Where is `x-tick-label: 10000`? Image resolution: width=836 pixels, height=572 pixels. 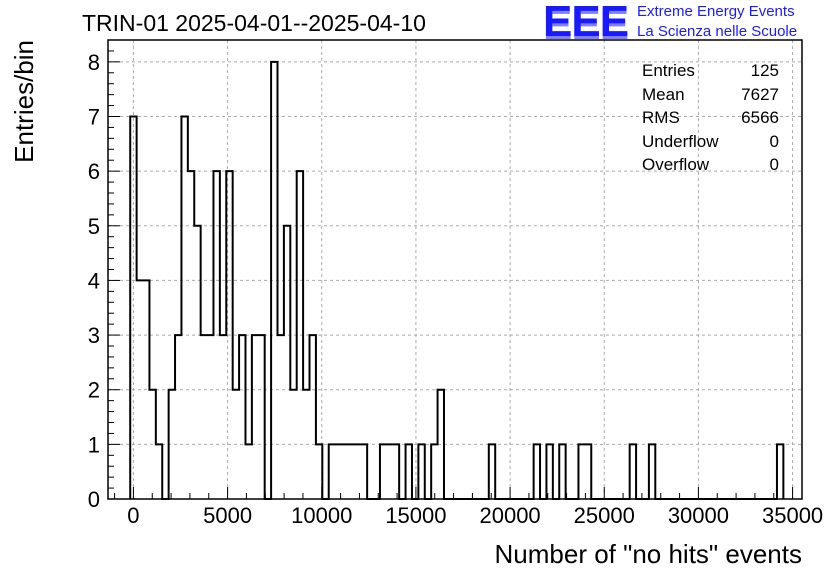 x-tick-label: 10000 is located at coordinates (321, 515).